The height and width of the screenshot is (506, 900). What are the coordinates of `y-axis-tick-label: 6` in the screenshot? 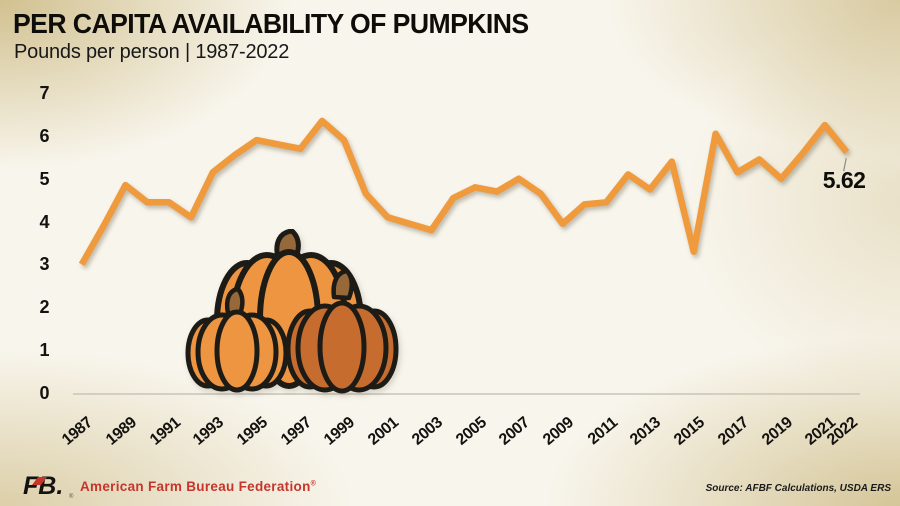 It's located at (44, 135).